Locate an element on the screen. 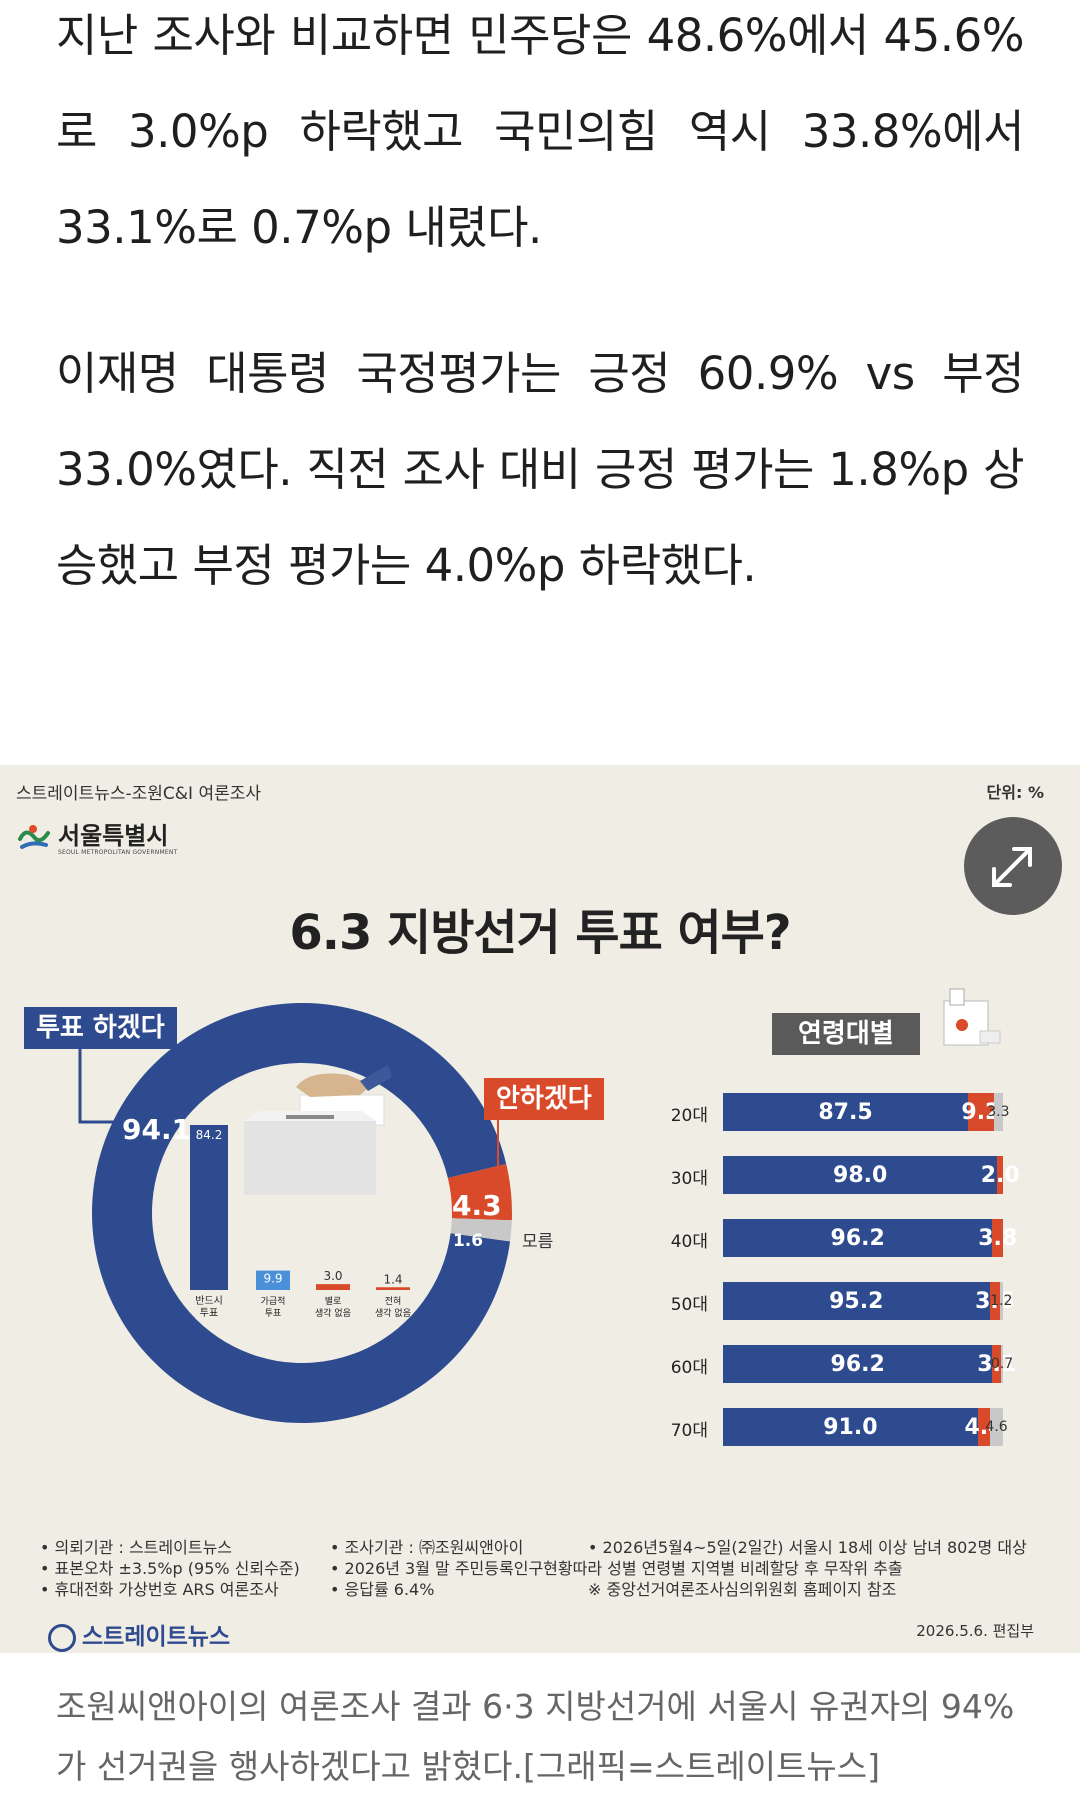 This screenshot has height=1817, width=1080. small-bar-value: 1.4 is located at coordinates (392, 1279).